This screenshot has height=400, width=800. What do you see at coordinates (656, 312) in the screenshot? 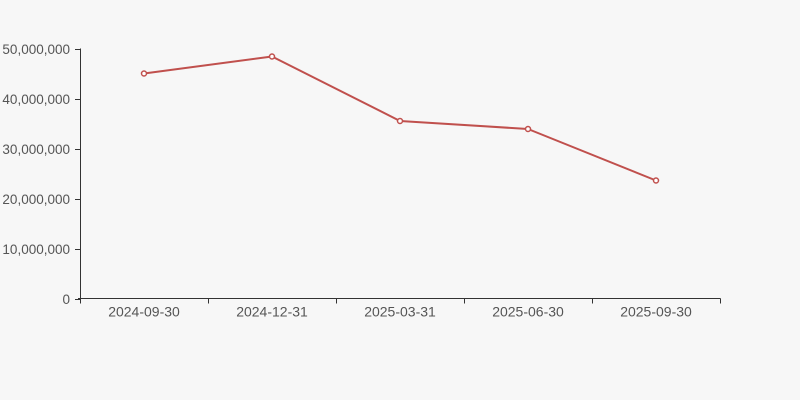
I see `x-axis-label: 2025-09-30` at bounding box center [656, 312].